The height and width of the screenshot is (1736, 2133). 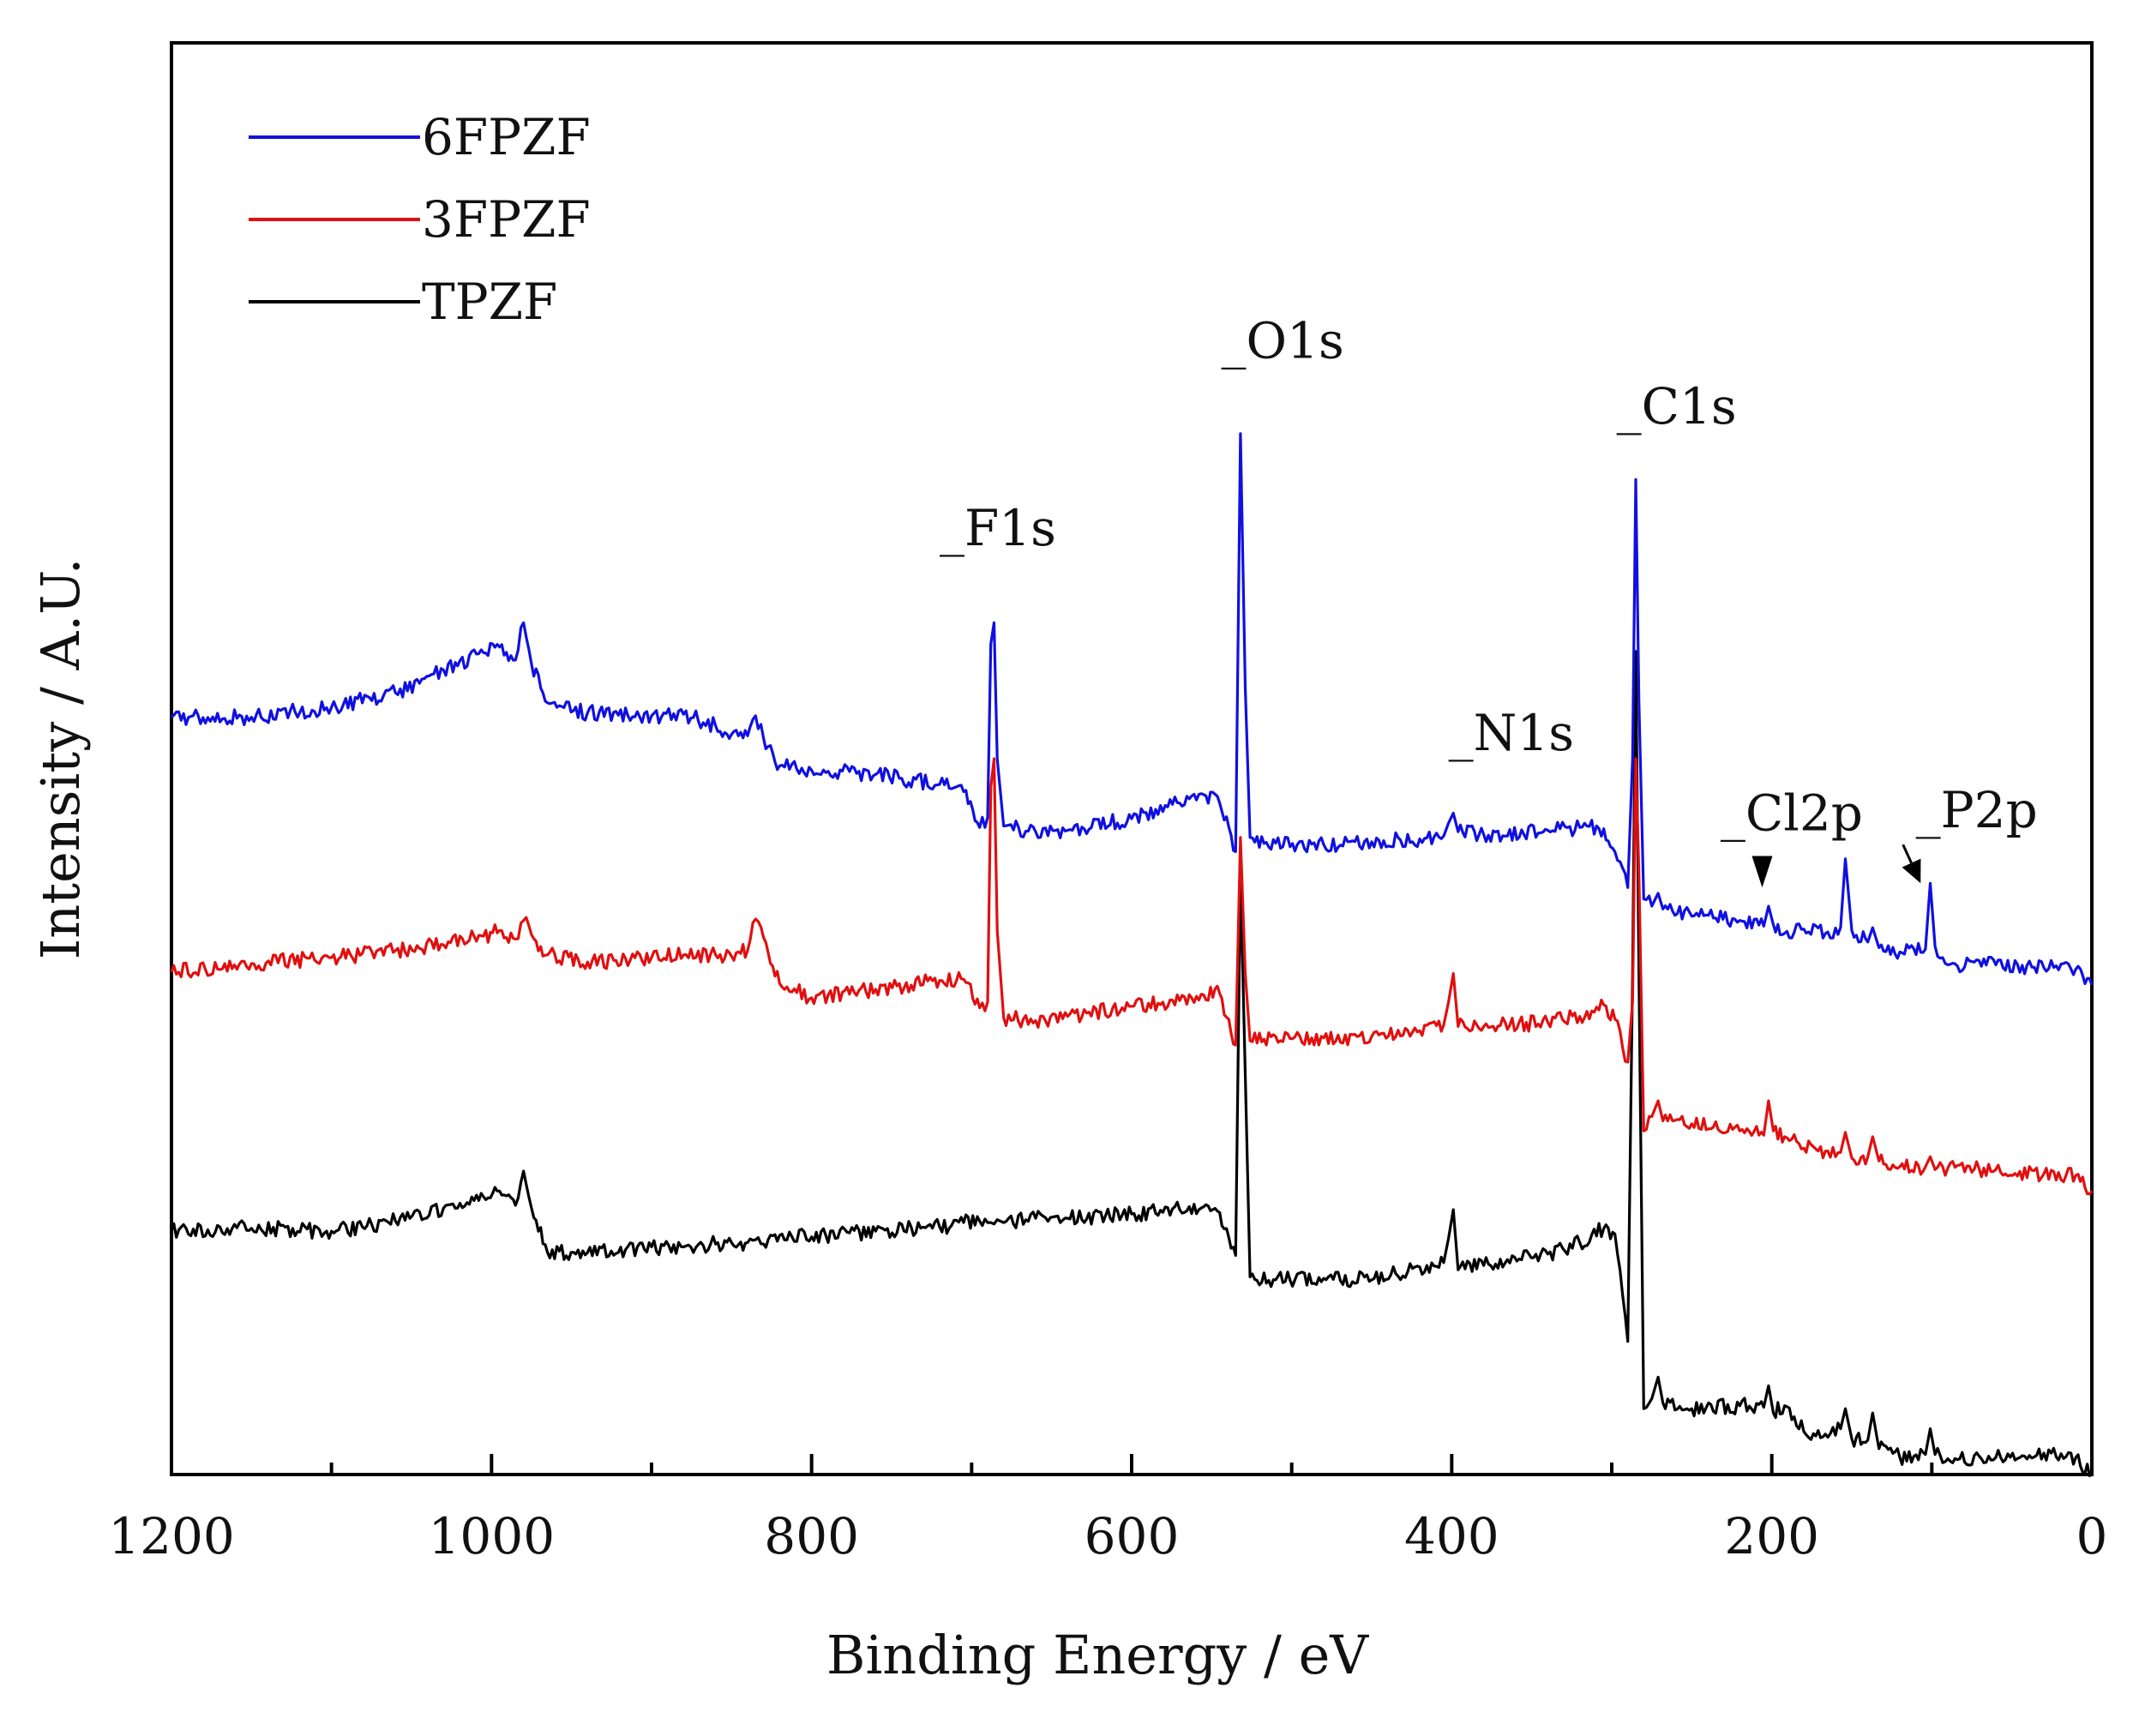 What do you see at coordinates (1771, 1536) in the screenshot?
I see `x-tick-label: 200` at bounding box center [1771, 1536].